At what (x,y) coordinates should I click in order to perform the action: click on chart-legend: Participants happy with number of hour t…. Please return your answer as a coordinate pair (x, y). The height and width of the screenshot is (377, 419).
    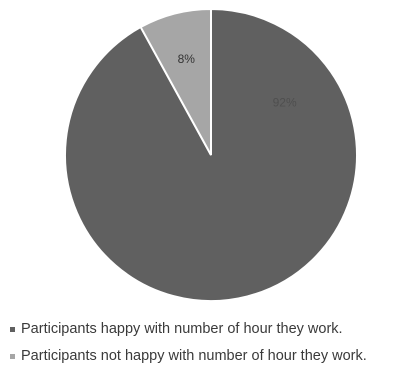
    Looking at the image, I should click on (212, 345).